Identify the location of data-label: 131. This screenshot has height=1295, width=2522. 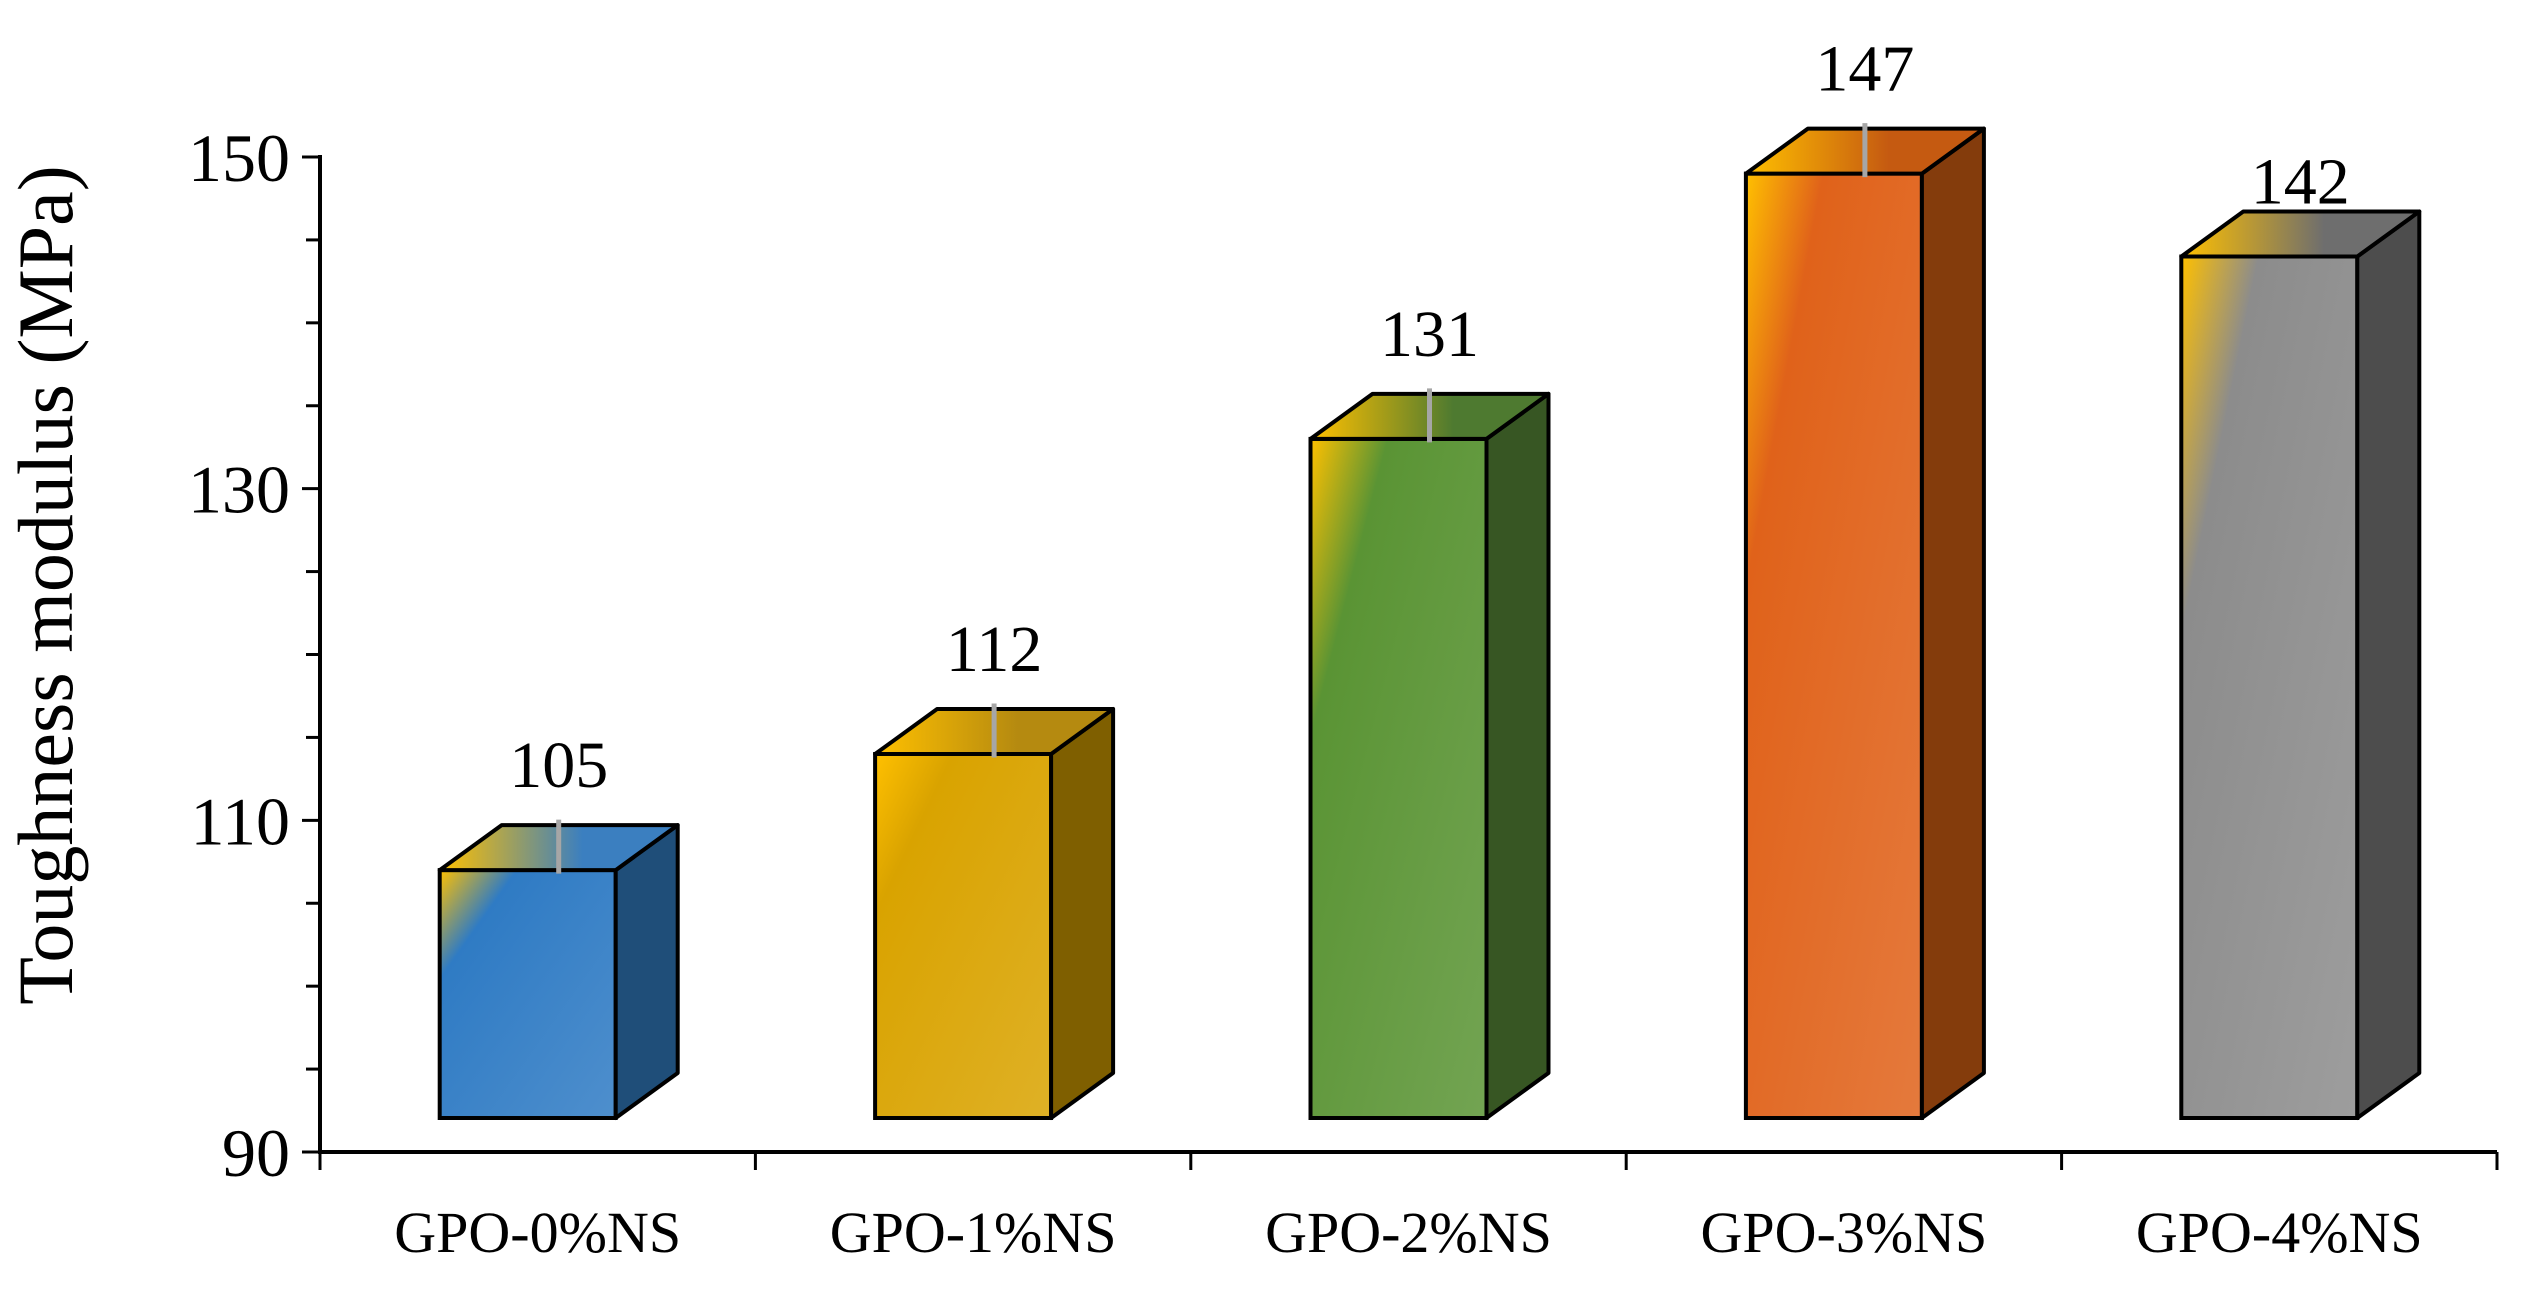
(1429, 334).